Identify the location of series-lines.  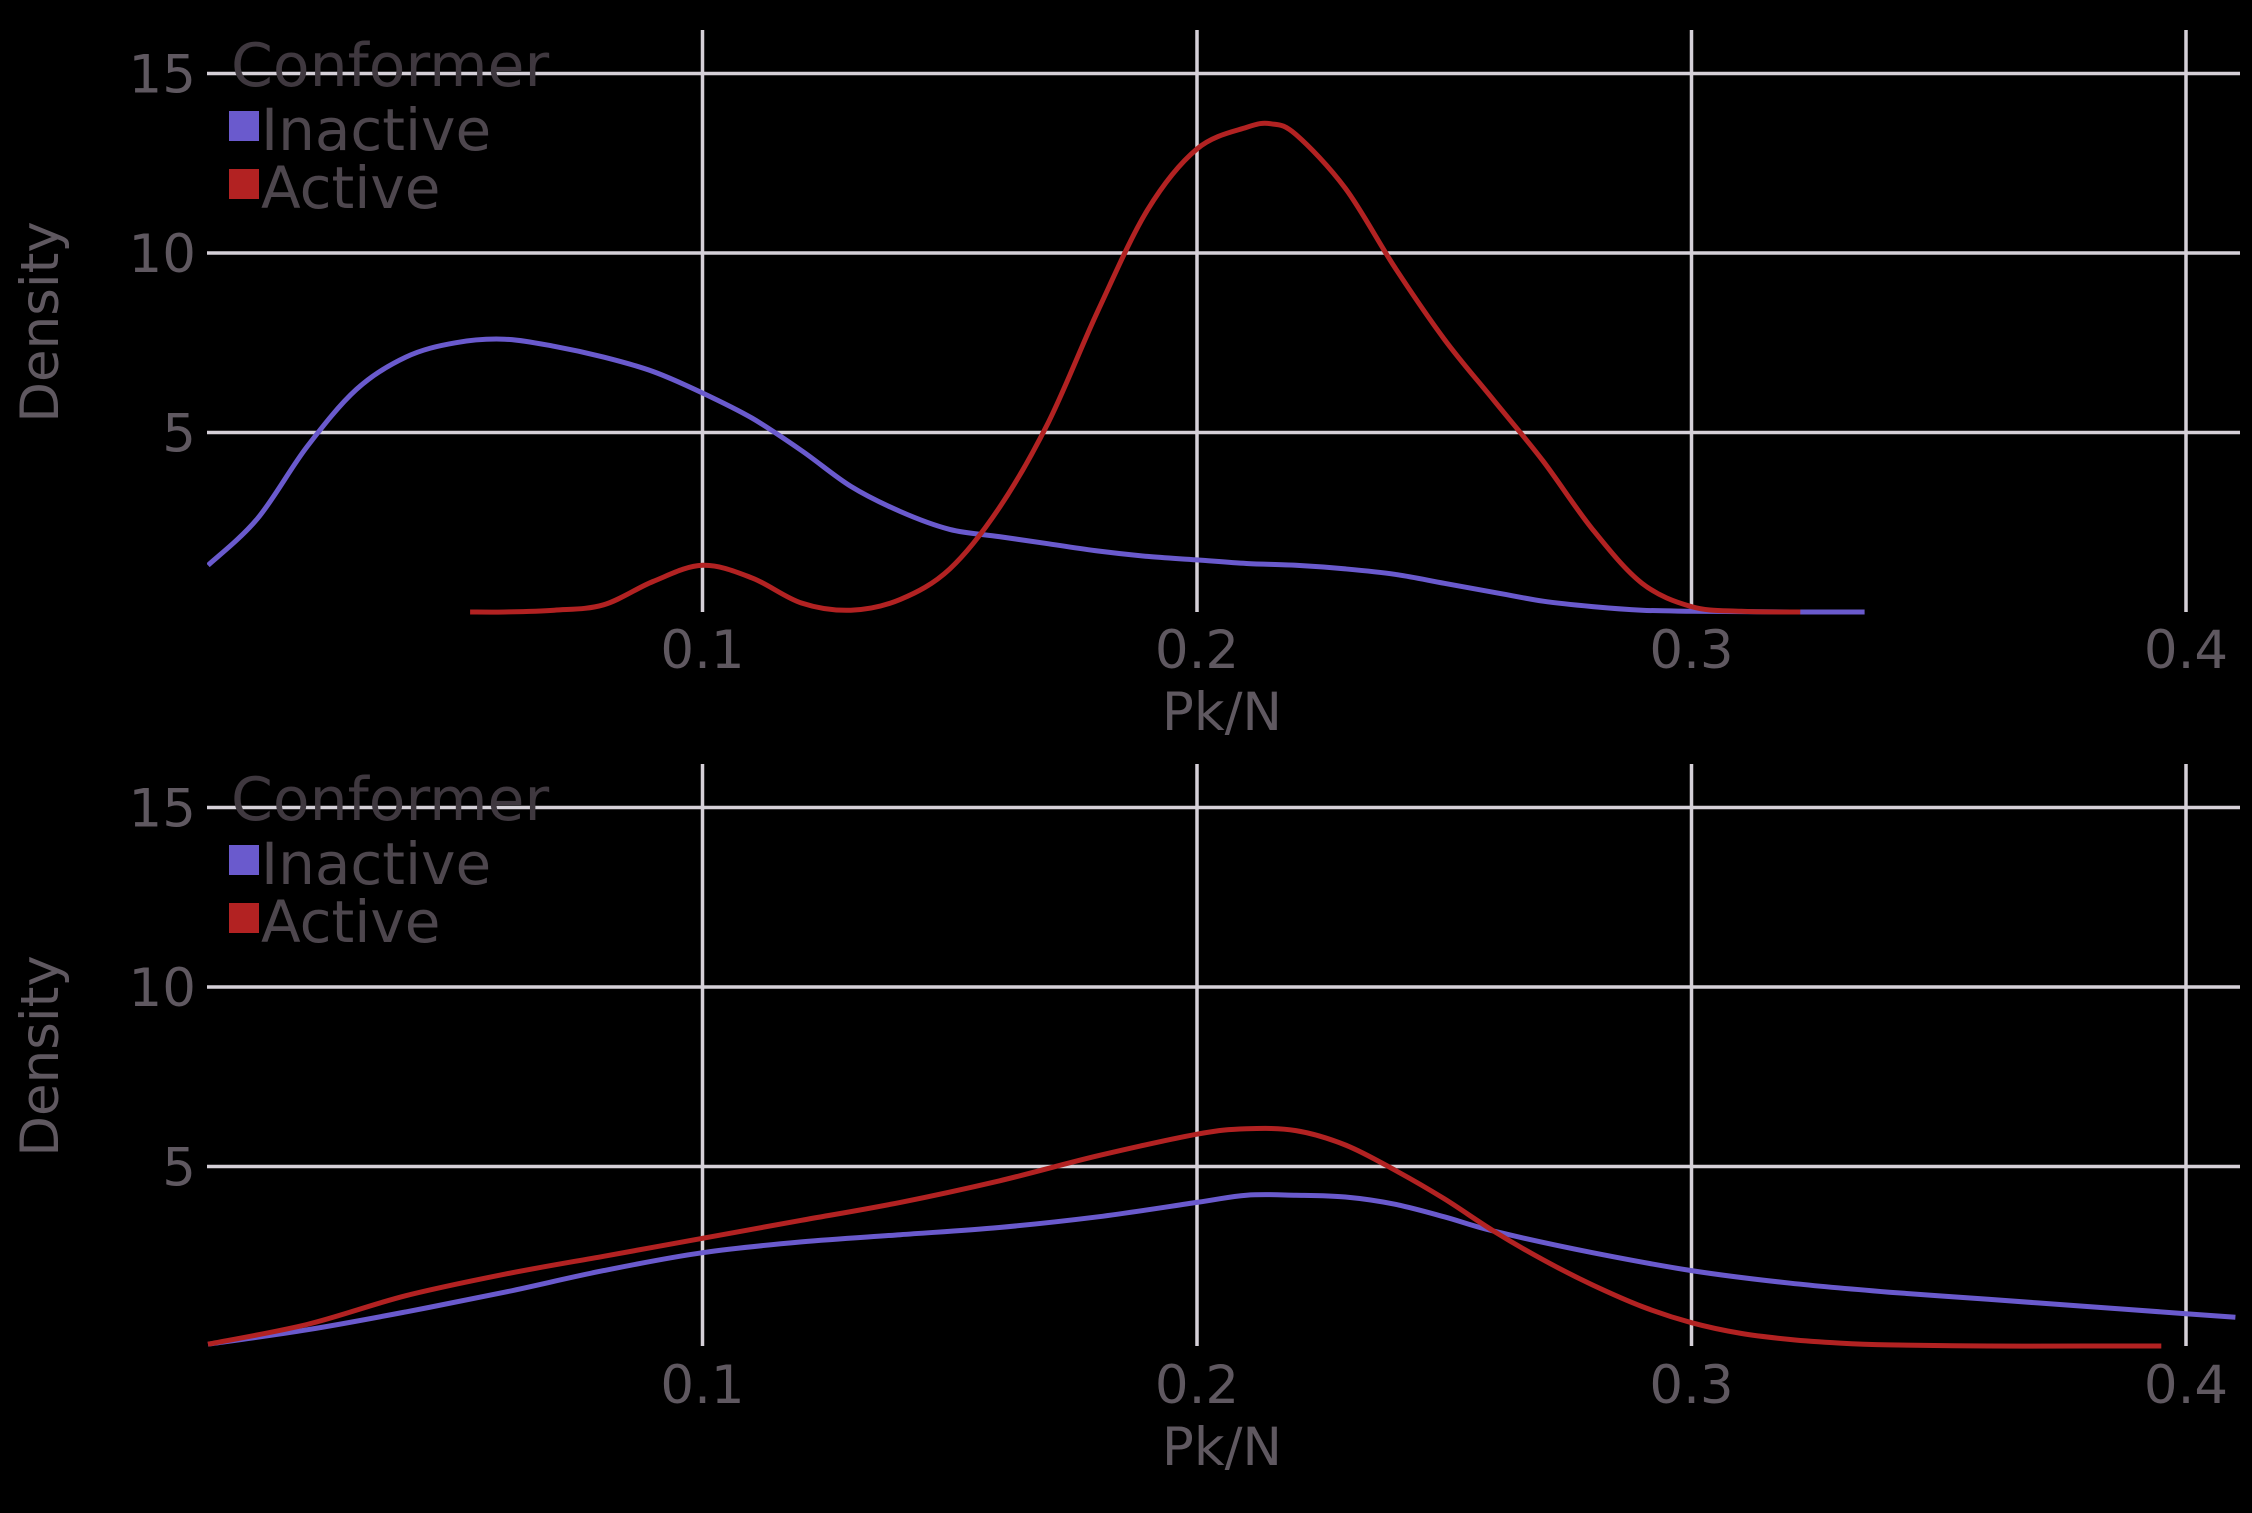
(1221, 1237).